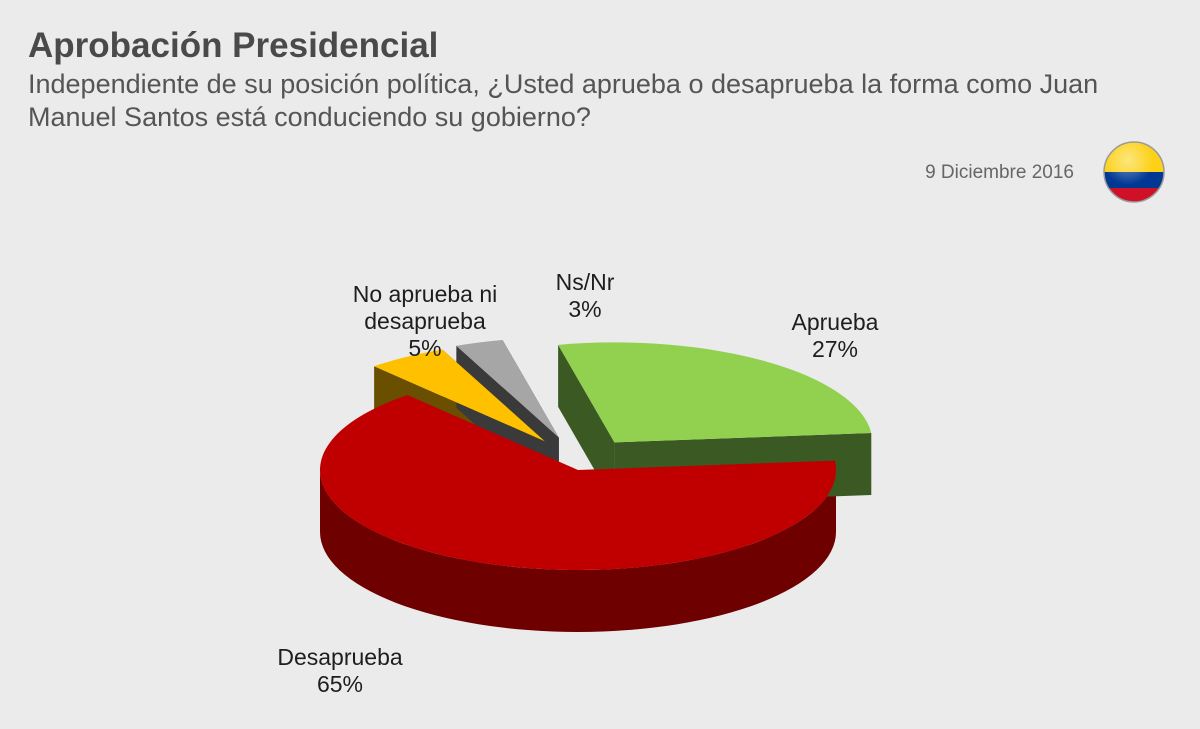 Image resolution: width=1200 pixels, height=729 pixels. Describe the element at coordinates (507, 388) in the screenshot. I see `pie-slice-ns-nr` at that location.